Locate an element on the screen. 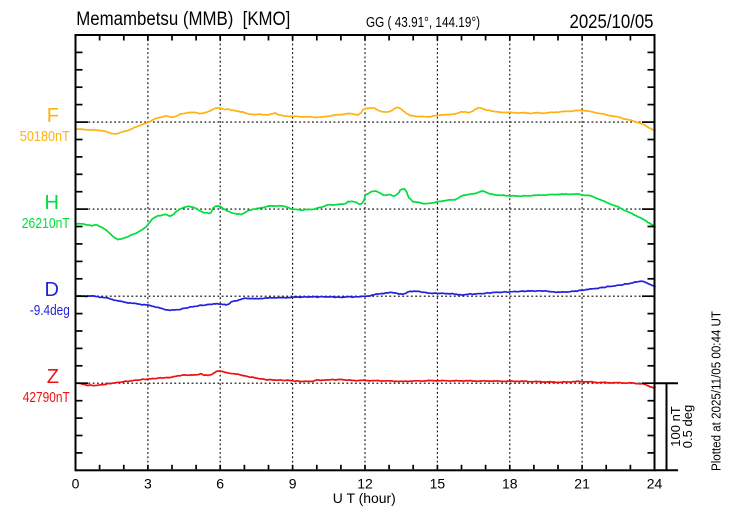 This screenshot has height=525, width=730. svg-text: Z is located at coordinates (53, 377).